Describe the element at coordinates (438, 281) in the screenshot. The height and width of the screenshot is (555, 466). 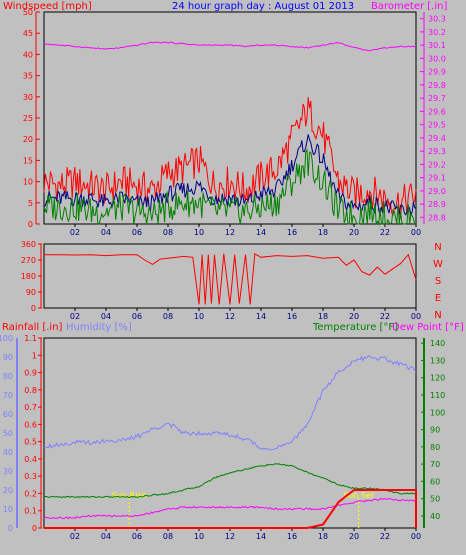
I see `direction-compass-label: S` at that location.